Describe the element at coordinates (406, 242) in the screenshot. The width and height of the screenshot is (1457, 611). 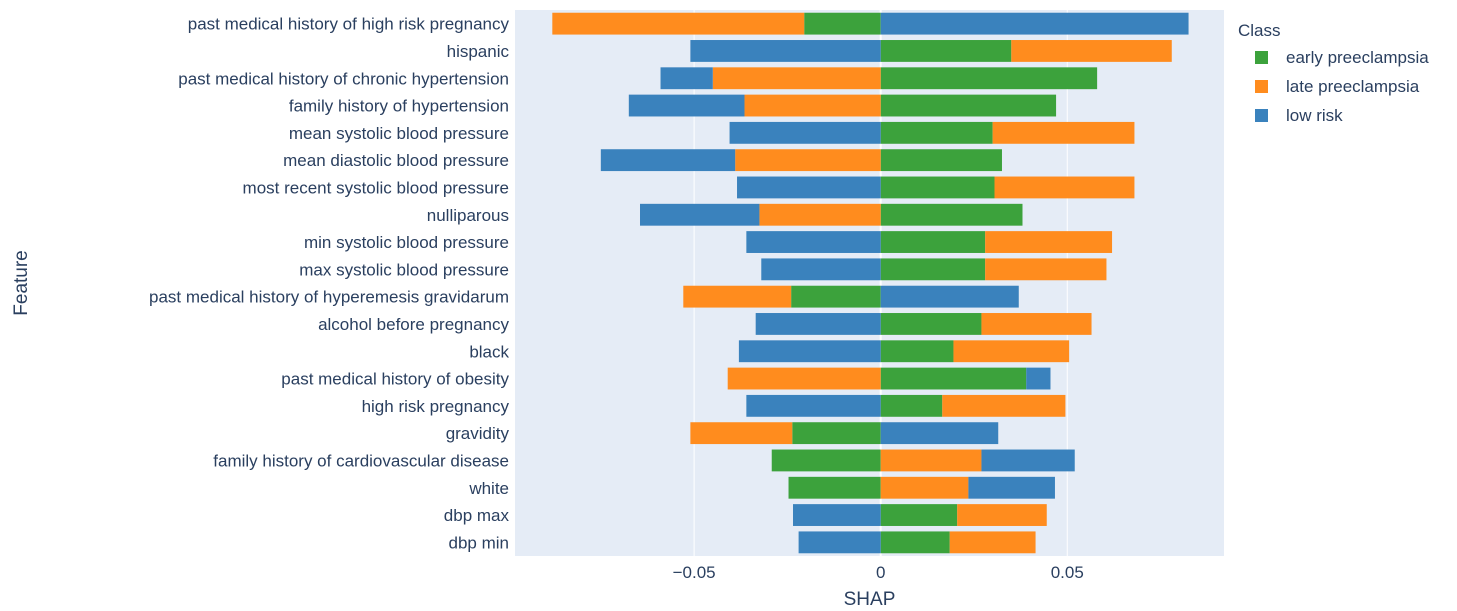
I see `y-tick-label-8: min systolic blood pressure` at that location.